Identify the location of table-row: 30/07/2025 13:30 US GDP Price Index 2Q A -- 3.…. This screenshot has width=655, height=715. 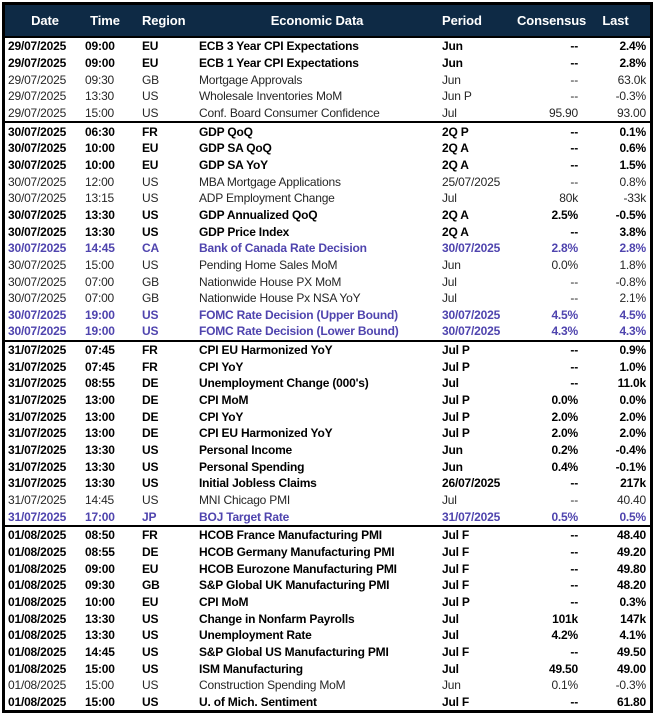
(327, 231).